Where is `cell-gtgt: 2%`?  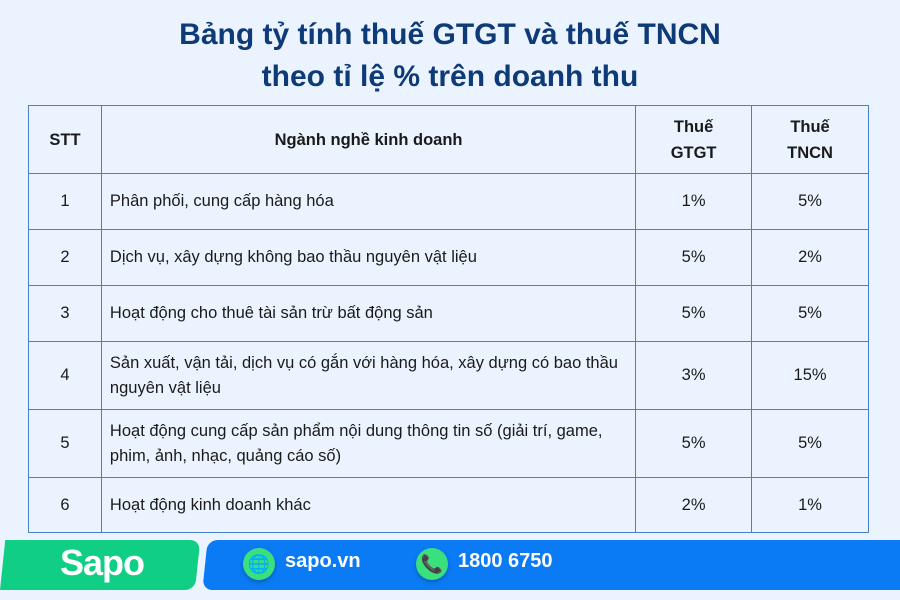 cell-gtgt: 2% is located at coordinates (694, 505).